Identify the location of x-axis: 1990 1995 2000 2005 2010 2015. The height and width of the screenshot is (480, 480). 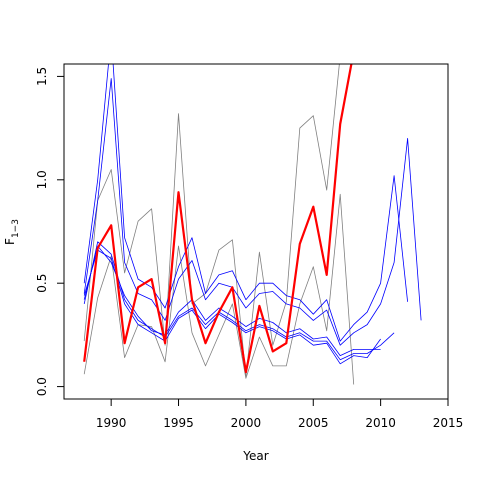
(280, 414).